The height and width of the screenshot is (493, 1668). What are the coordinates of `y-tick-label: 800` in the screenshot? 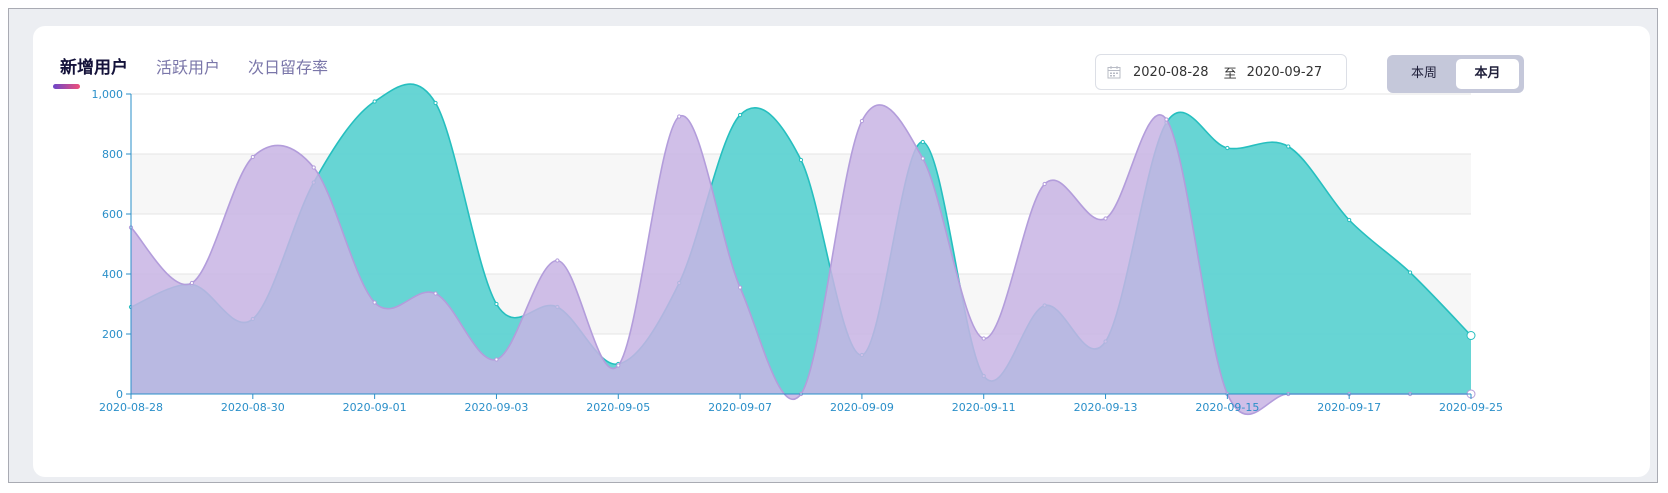 It's located at (112, 154).